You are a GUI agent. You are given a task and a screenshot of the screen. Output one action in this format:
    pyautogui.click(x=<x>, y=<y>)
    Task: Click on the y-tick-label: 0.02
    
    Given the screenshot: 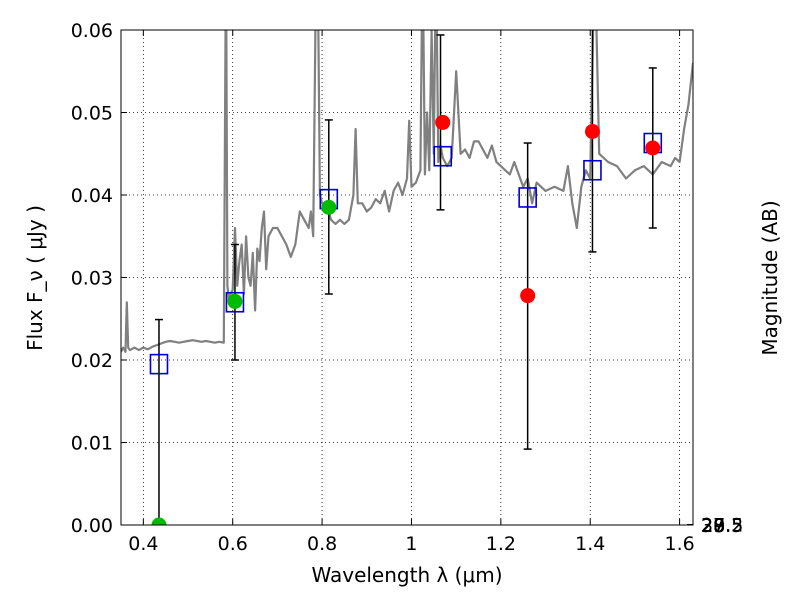 What is the action you would take?
    pyautogui.click(x=92, y=361)
    